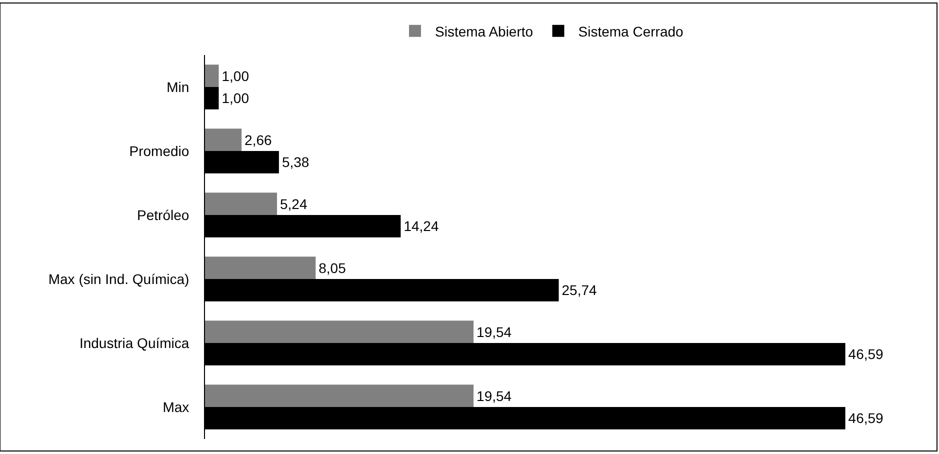 The width and height of the screenshot is (939, 454). Describe the element at coordinates (119, 278) in the screenshot. I see `y-tick-label: Max (sin Ind. Química)` at that location.